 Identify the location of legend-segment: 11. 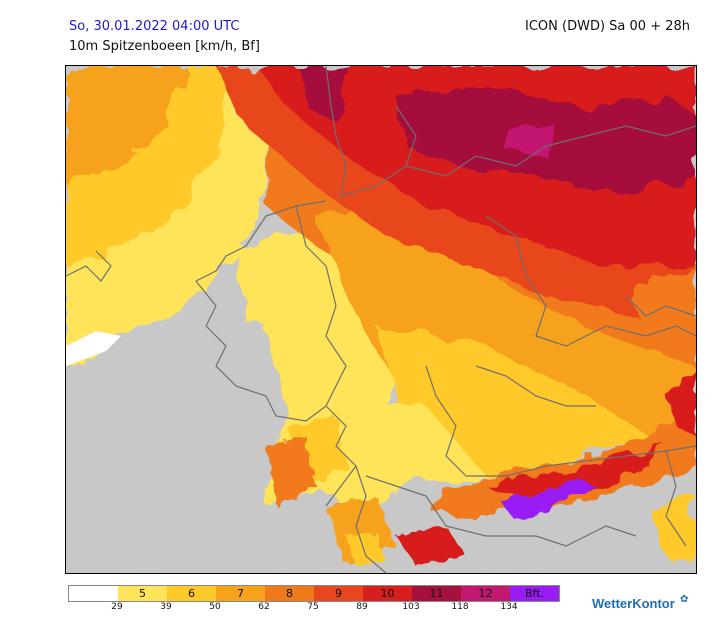
(436, 593).